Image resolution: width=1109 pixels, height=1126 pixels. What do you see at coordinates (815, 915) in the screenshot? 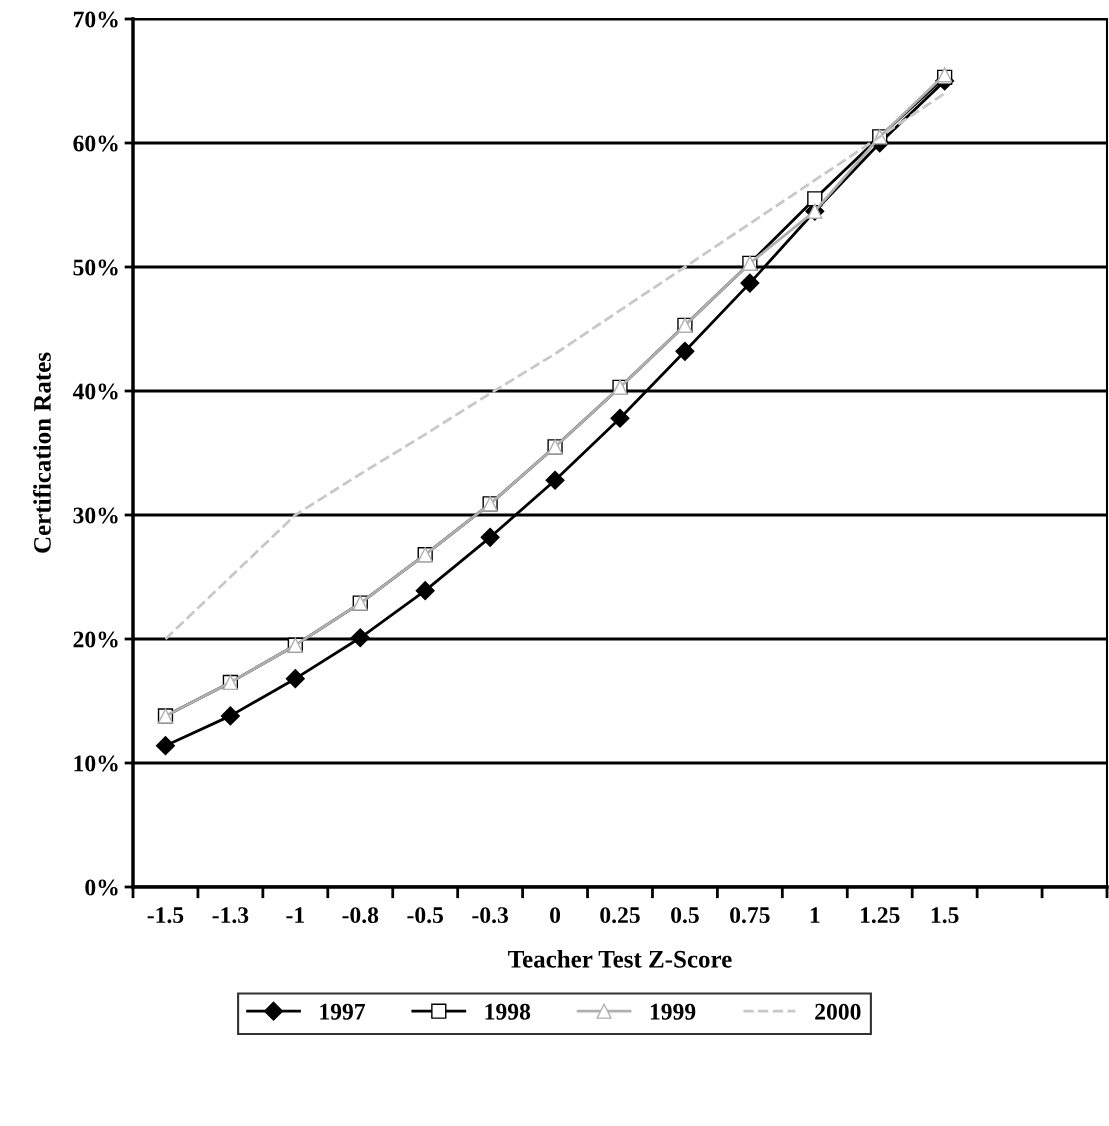
I see `x-tick-label: 1` at bounding box center [815, 915].